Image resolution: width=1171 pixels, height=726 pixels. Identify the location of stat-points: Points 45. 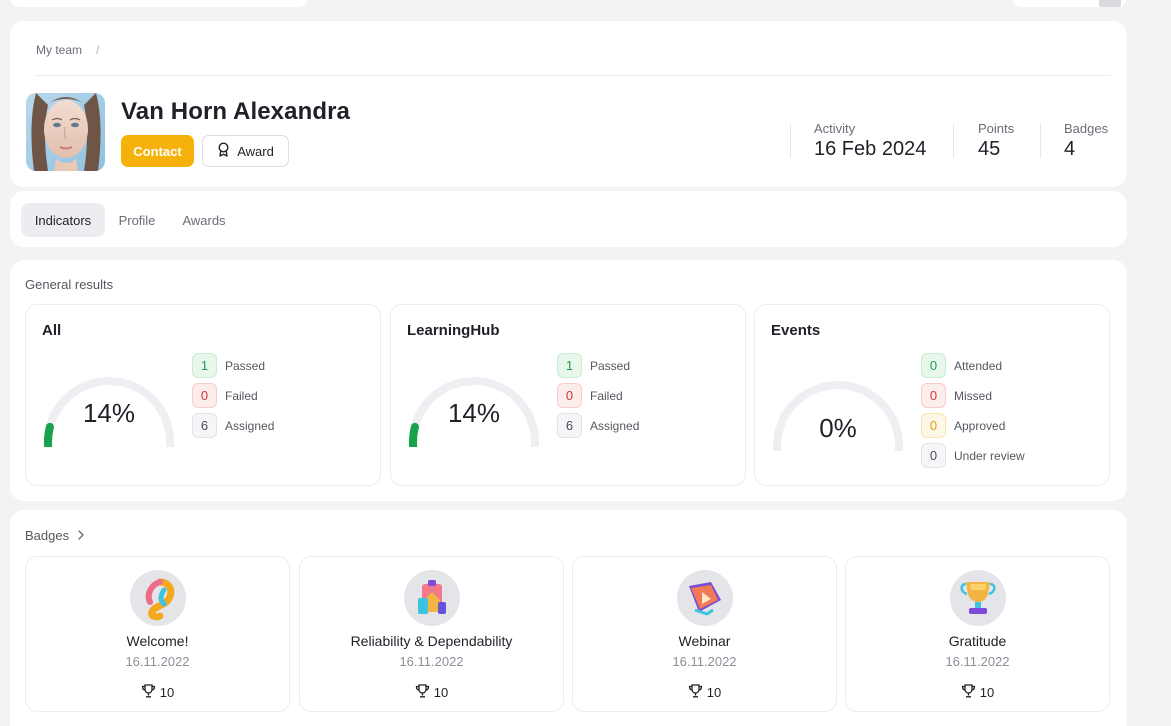
(996, 141).